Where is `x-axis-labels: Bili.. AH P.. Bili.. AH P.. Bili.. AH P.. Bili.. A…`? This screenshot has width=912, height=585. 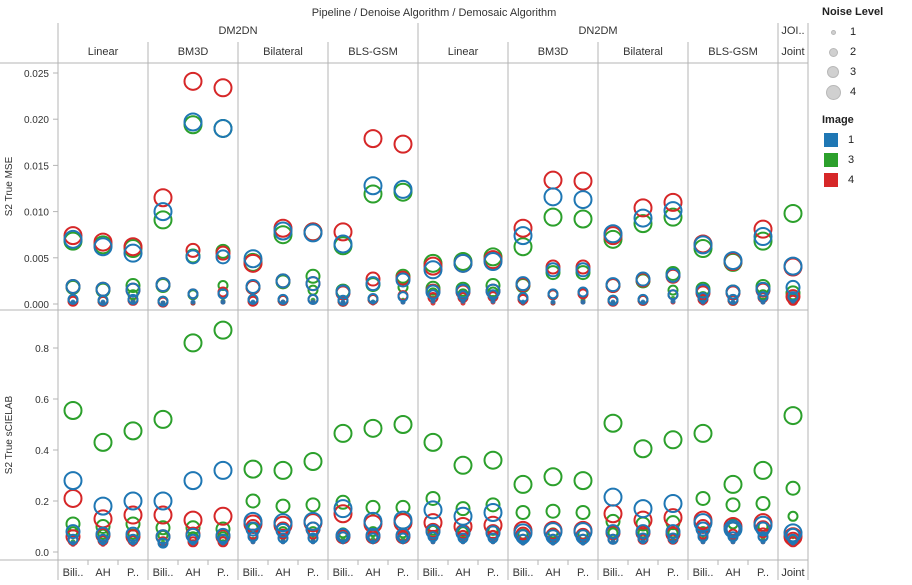
x-axis-labels: Bili.. AH P.. Bili.. AH P.. Bili.. AH P.. Bili.. A… is located at coordinates (434, 569).